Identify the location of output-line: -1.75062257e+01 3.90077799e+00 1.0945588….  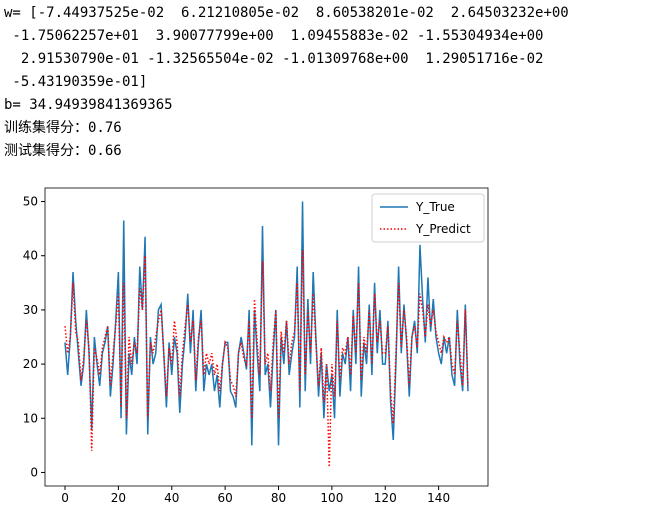
(274, 36).